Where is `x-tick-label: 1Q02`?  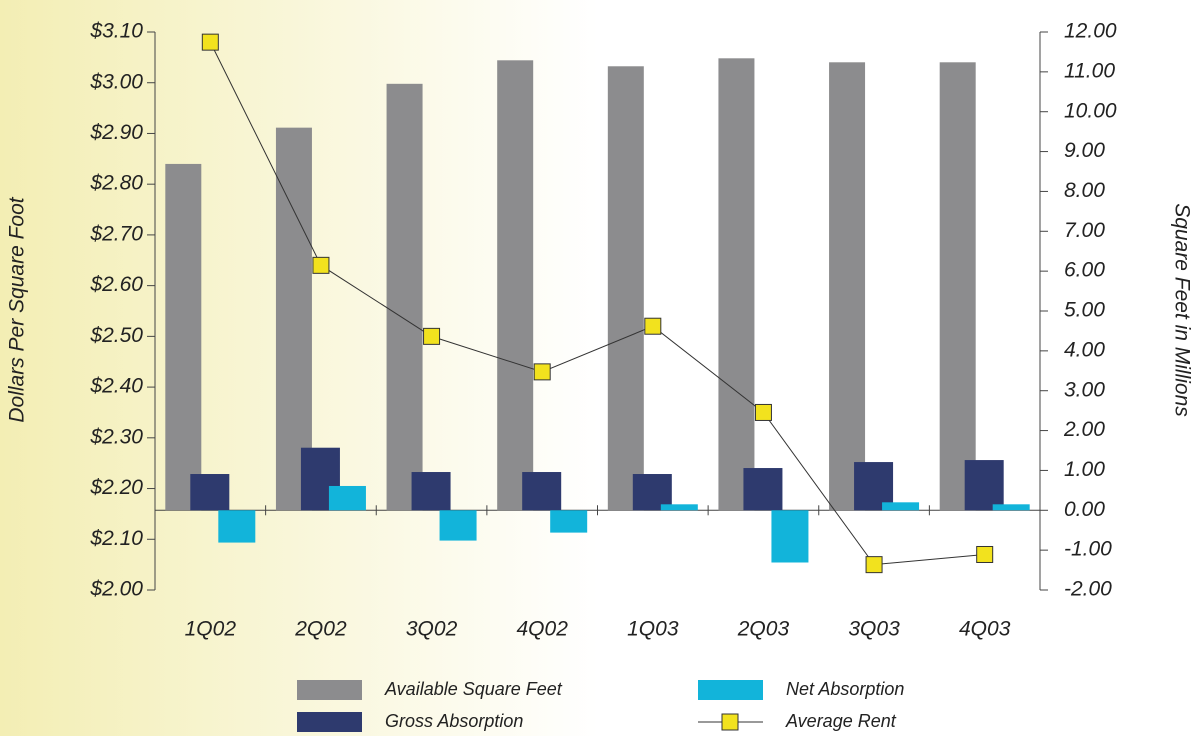 x-tick-label: 1Q02 is located at coordinates (211, 629).